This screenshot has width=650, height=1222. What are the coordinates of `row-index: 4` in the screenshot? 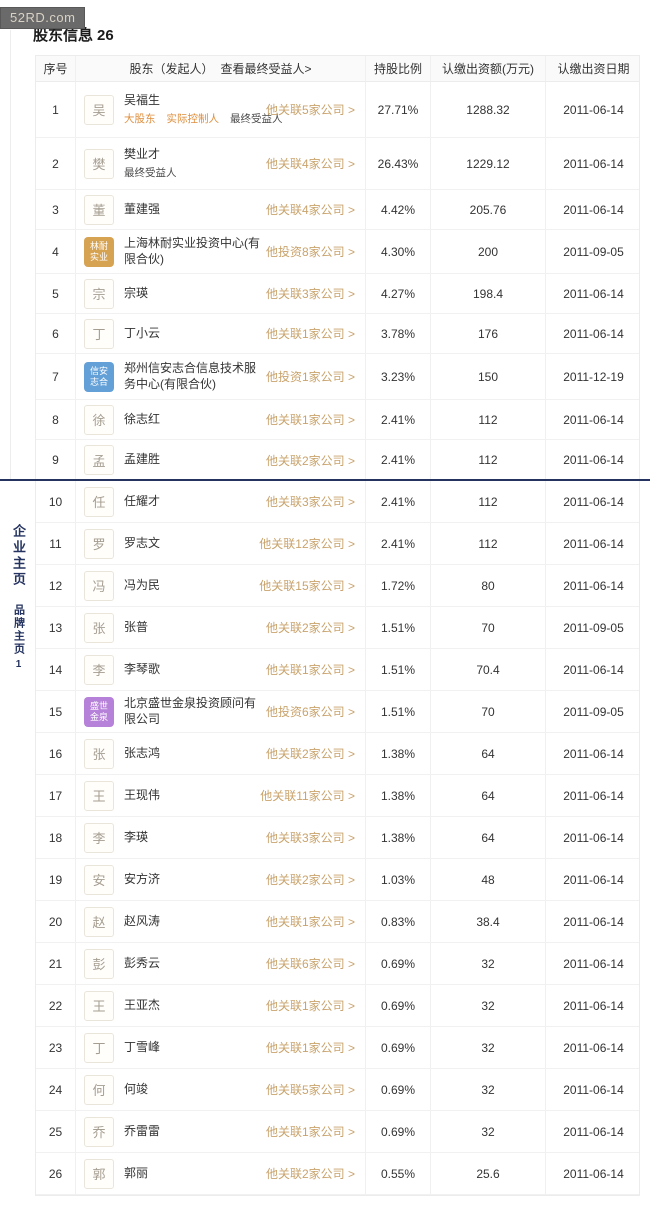 It's located at (56, 251).